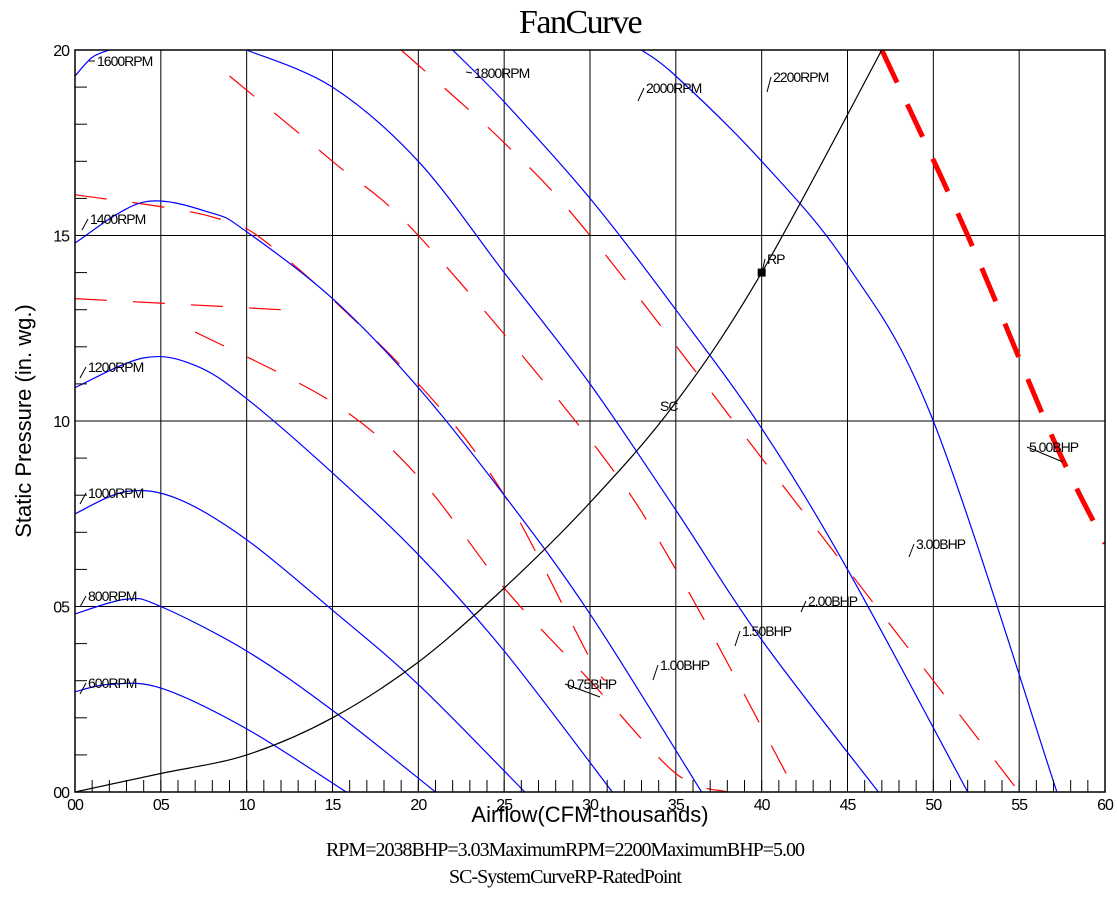  I want to click on footer-line-2: SC-SystemCurveRP-RatedPoint, so click(565, 877).